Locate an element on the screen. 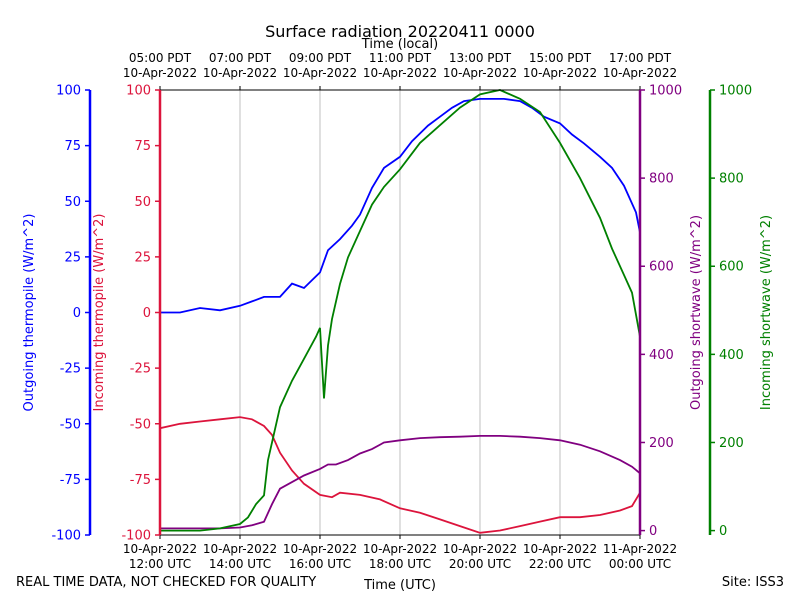  axis-label-outgoing_thermopile: Outgoing thermopile (W/m^2) is located at coordinates (29, 313).